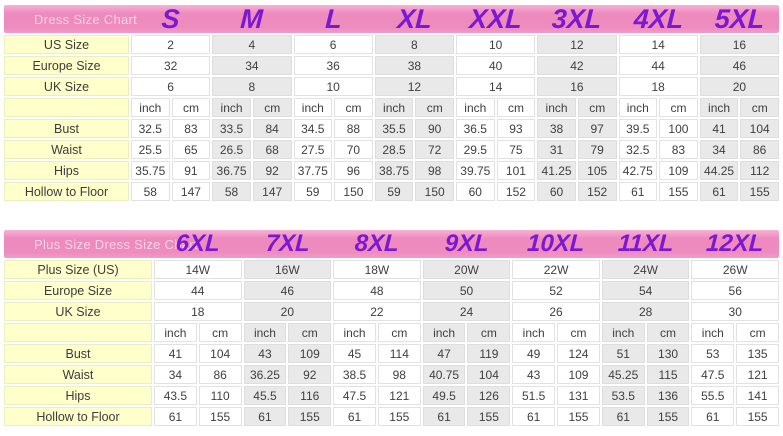 This screenshot has width=783, height=436. Describe the element at coordinates (516, 128) in the screenshot. I see `measurement-value-cell: 93` at that location.